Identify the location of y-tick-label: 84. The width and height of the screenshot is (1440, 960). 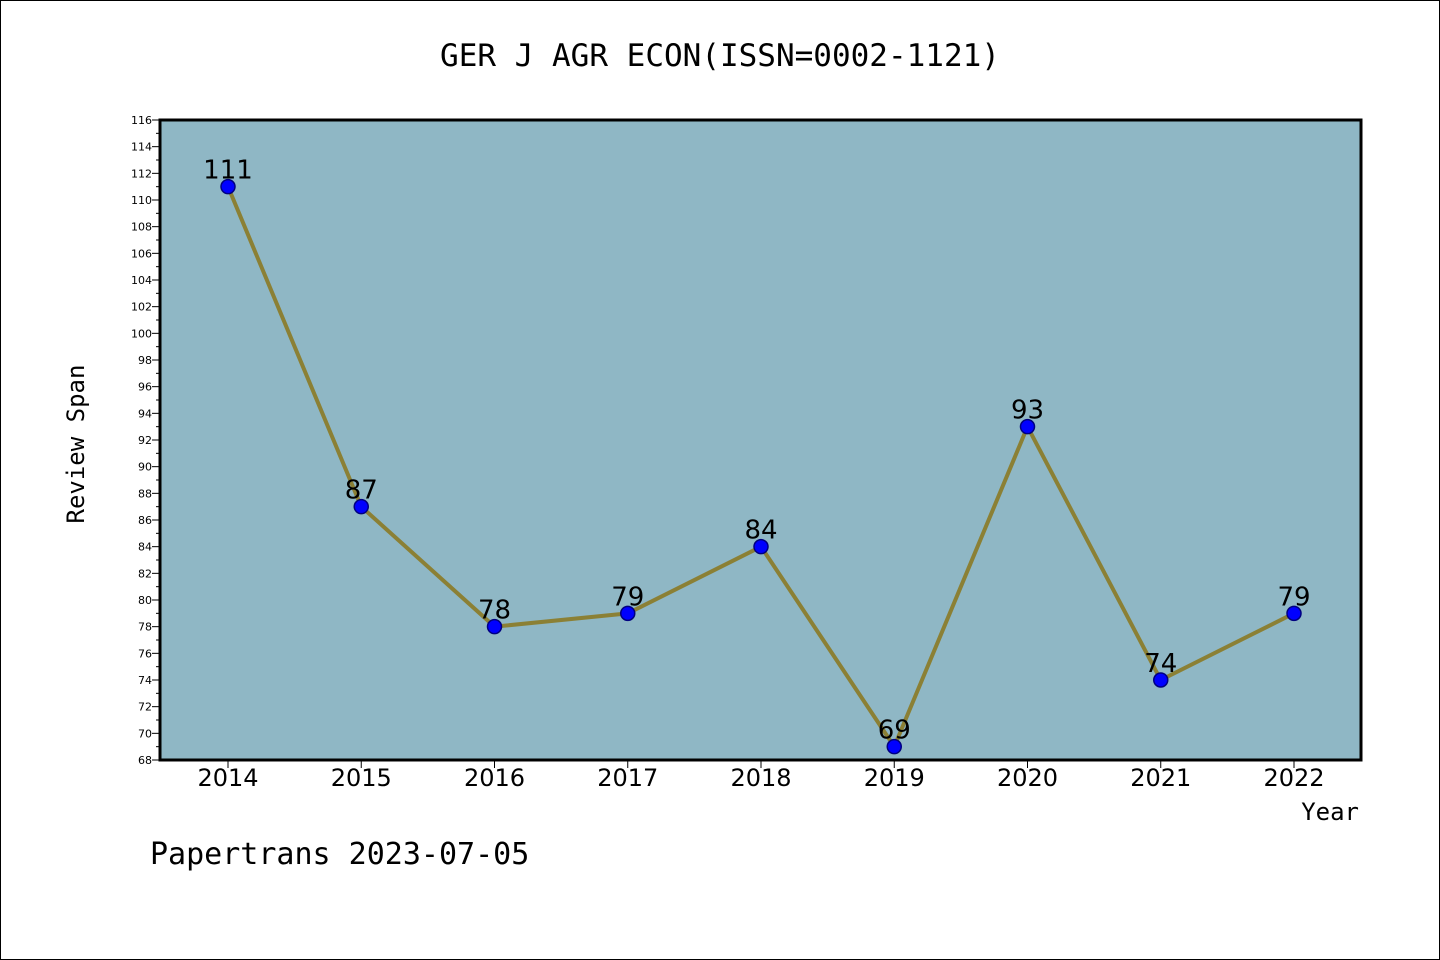
(145, 547).